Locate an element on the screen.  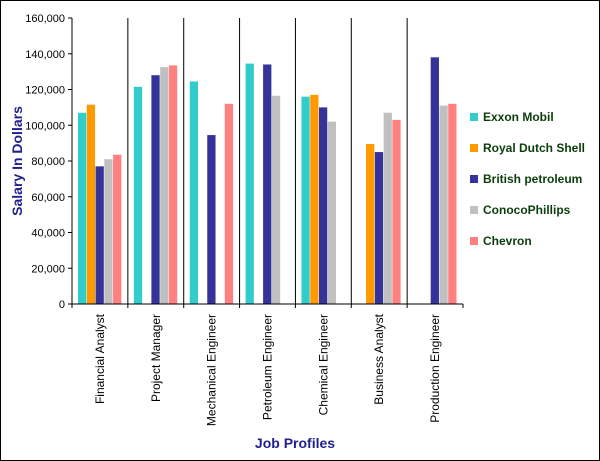
y-tick-label: 80,000 is located at coordinates (48, 162).